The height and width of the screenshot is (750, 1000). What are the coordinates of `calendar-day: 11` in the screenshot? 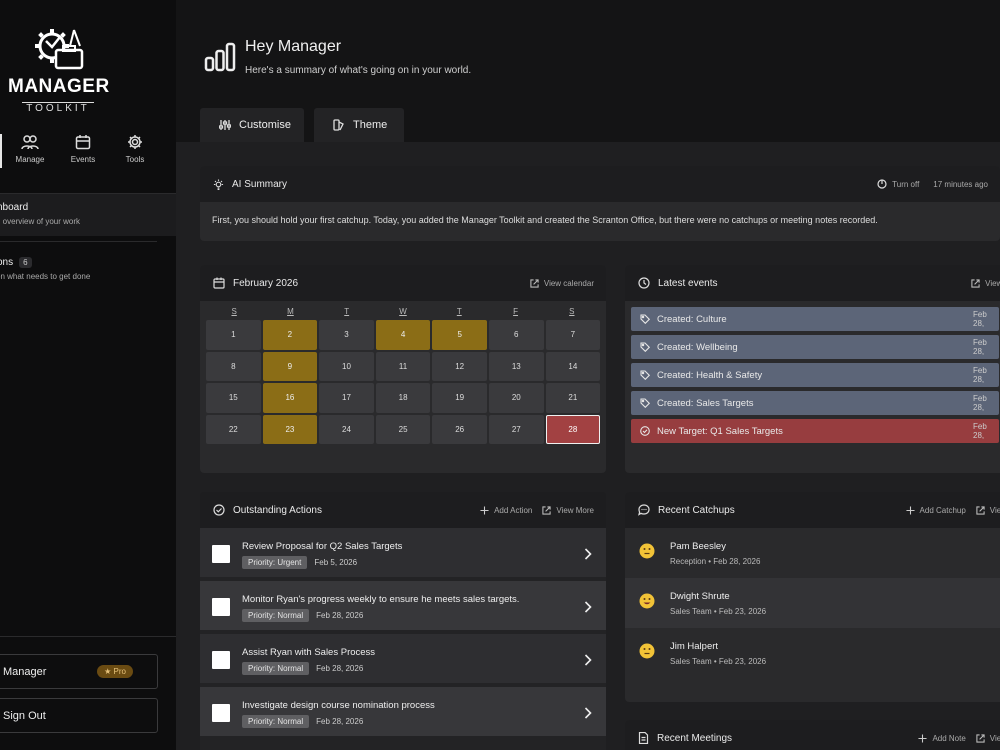 It's located at (403, 366).